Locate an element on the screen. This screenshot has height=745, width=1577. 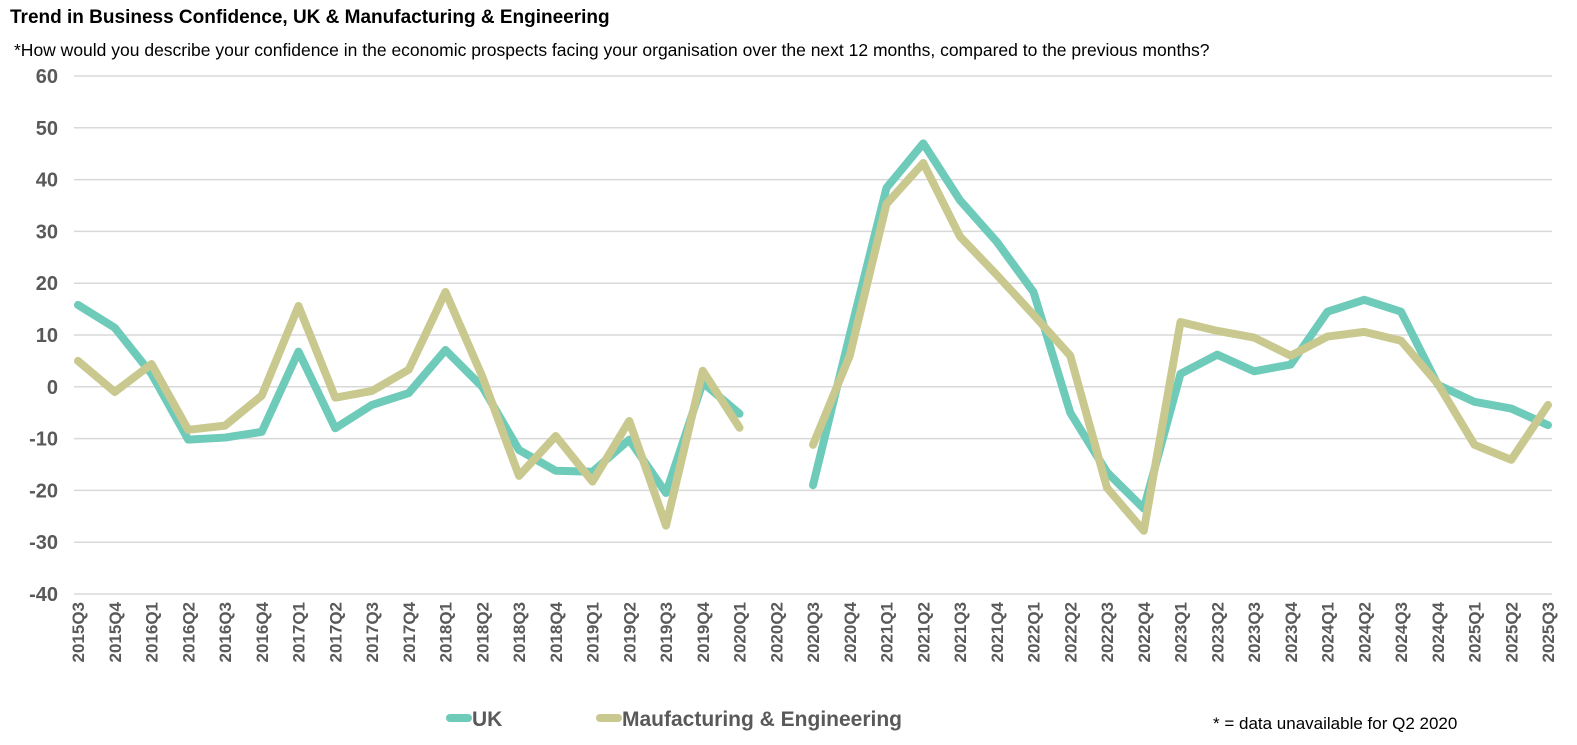
y-tick-label: 60 is located at coordinates (47, 77).